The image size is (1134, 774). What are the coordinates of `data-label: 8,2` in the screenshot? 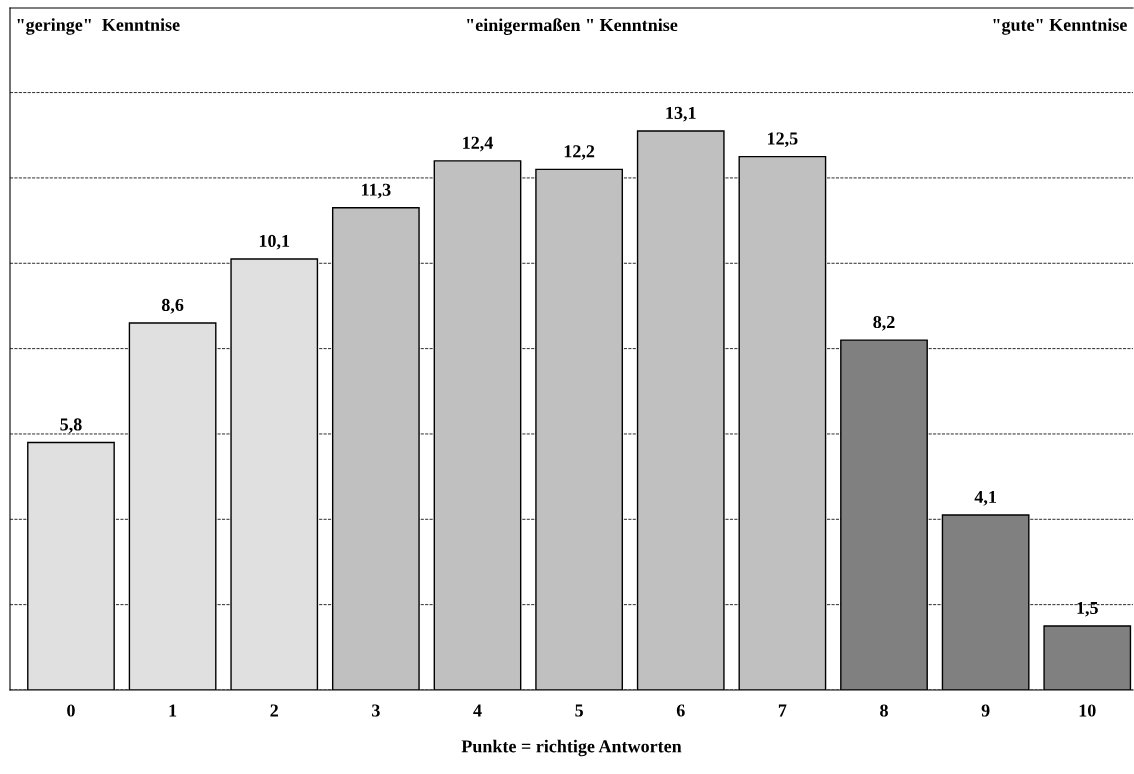 It's located at (884, 323).